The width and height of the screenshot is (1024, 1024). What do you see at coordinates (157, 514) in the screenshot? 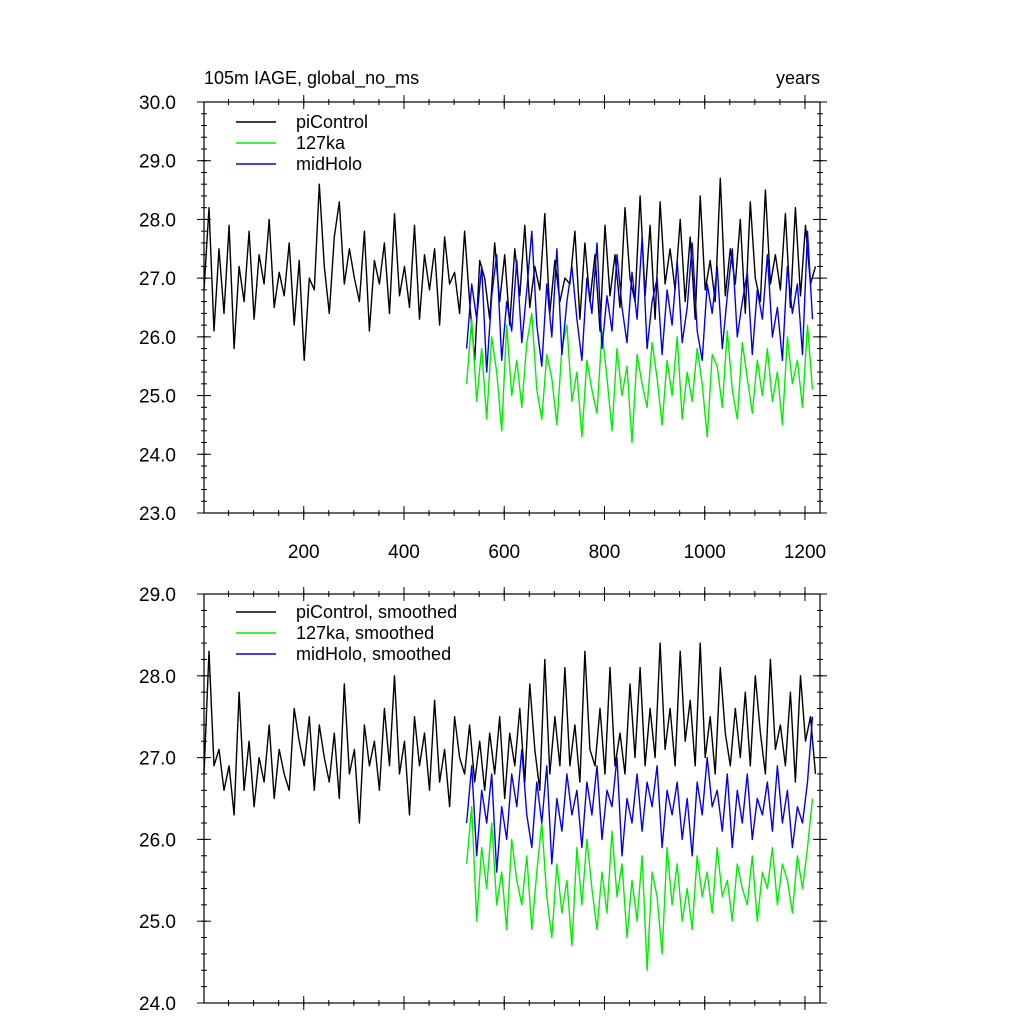
I see `y-tick-label: 23.0` at bounding box center [157, 514].